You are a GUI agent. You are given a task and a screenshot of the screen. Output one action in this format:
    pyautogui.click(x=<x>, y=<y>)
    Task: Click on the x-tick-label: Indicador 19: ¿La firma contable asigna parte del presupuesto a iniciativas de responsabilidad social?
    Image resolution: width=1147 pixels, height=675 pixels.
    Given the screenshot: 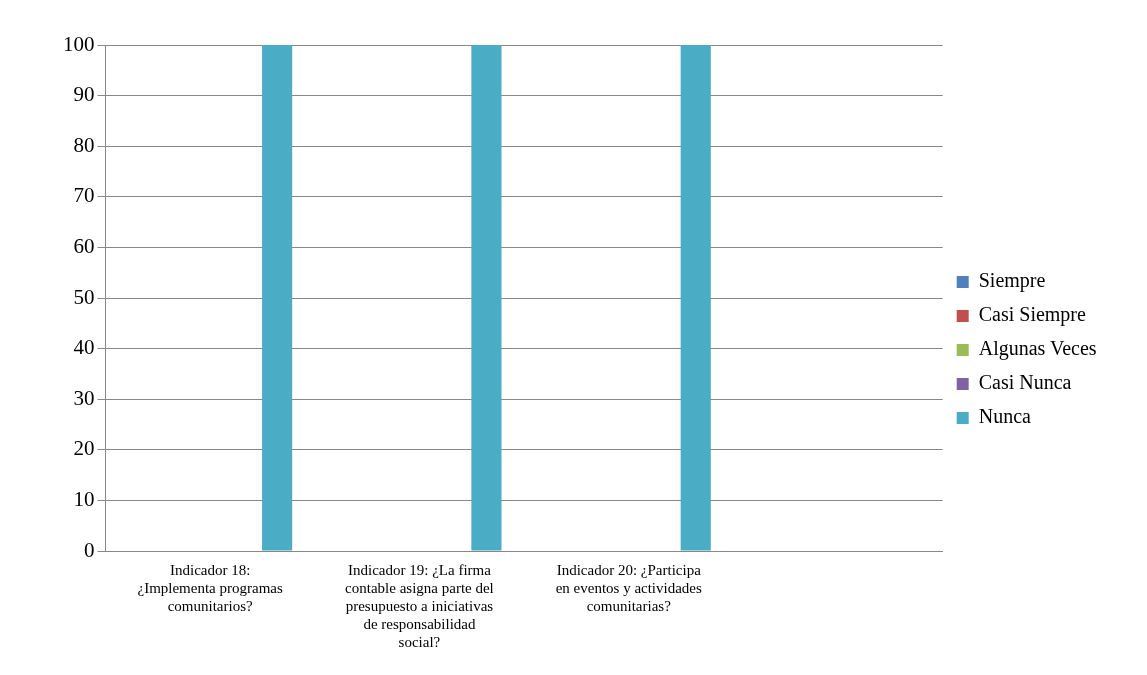 What is the action you would take?
    pyautogui.click(x=419, y=605)
    